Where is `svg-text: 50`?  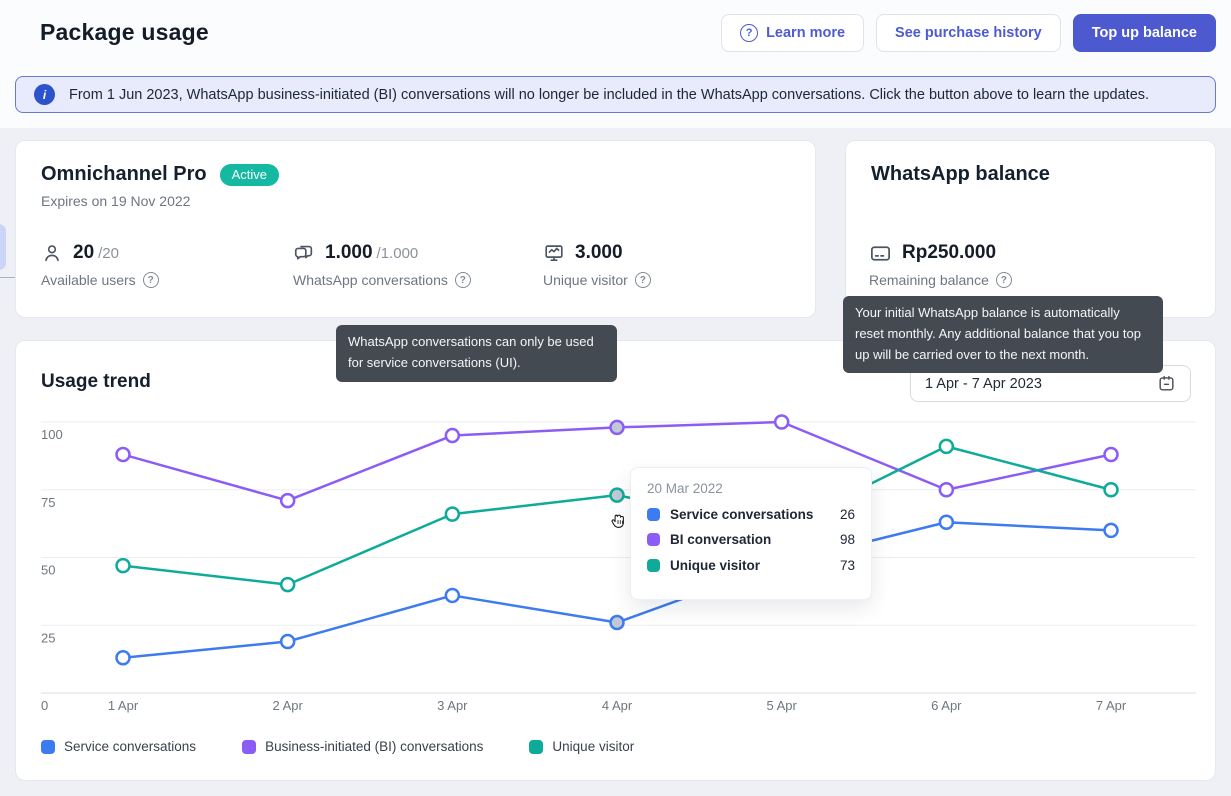
svg-text: 50 is located at coordinates (48, 570).